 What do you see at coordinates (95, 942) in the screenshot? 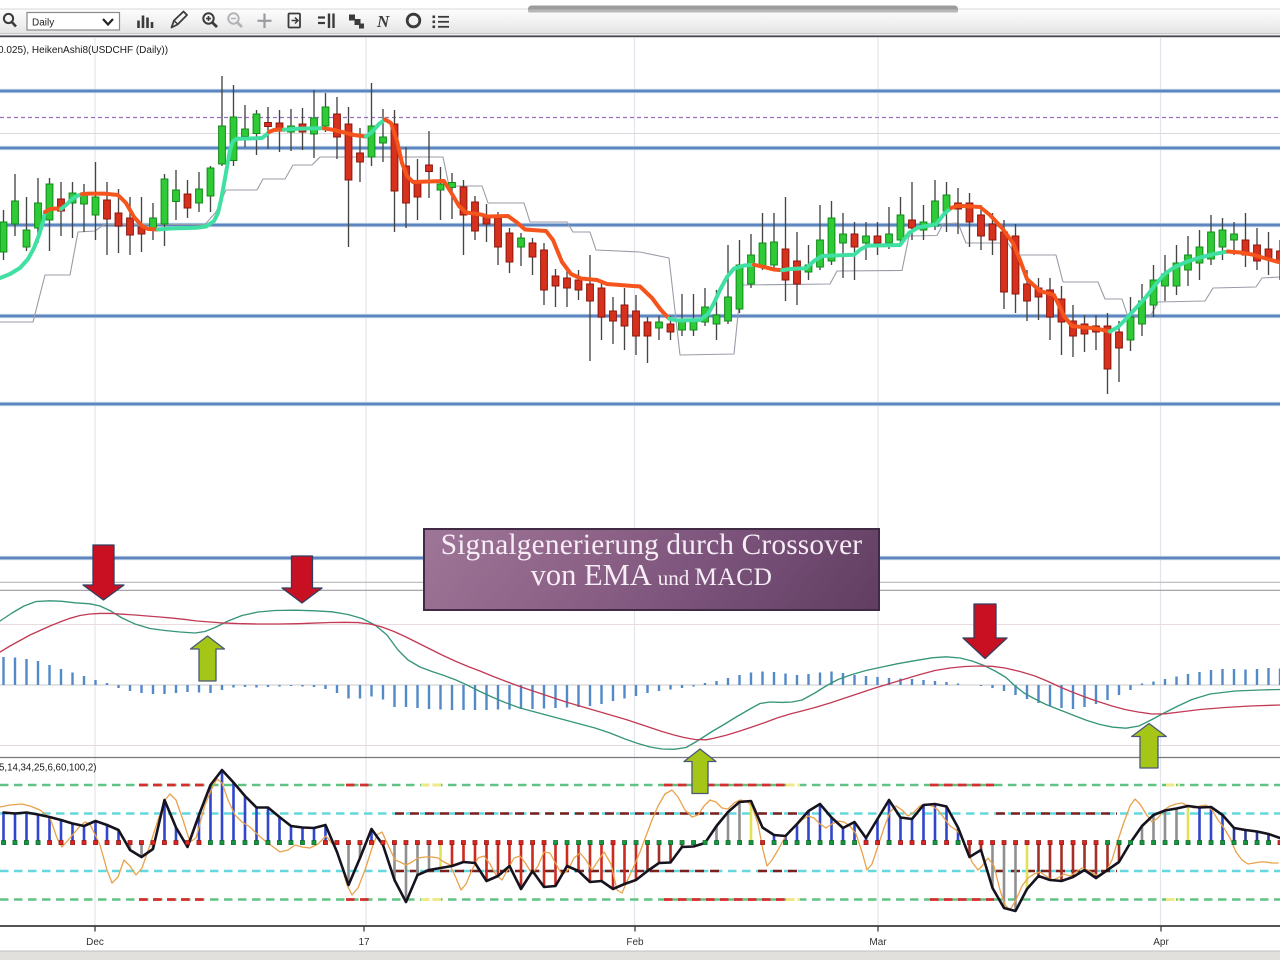
I see `svg-text: Dec` at bounding box center [95, 942].